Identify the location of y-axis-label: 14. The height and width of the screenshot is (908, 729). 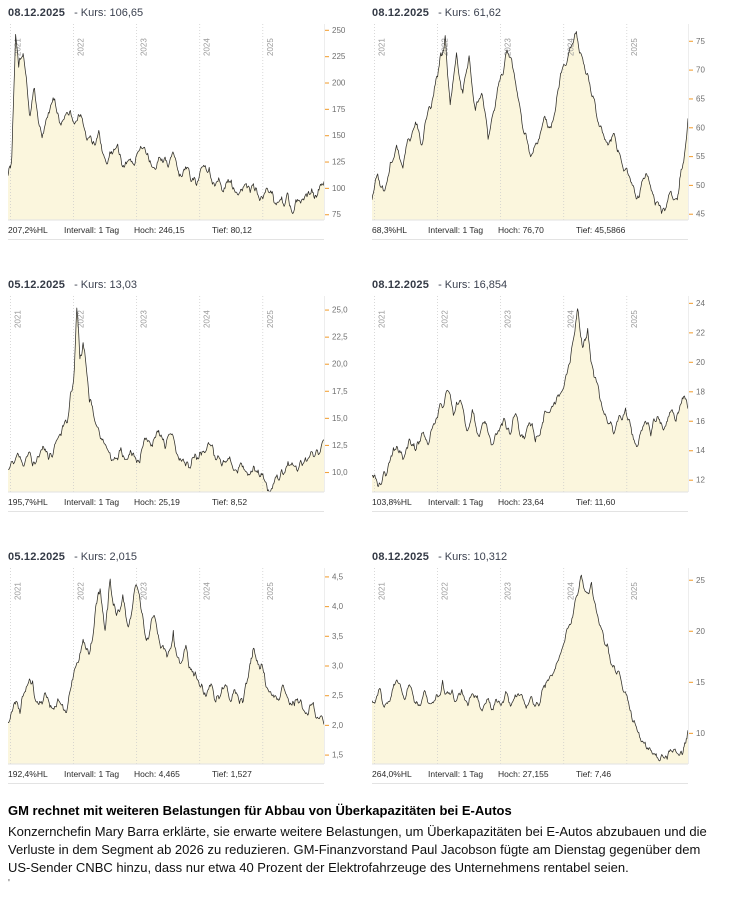
(700, 450).